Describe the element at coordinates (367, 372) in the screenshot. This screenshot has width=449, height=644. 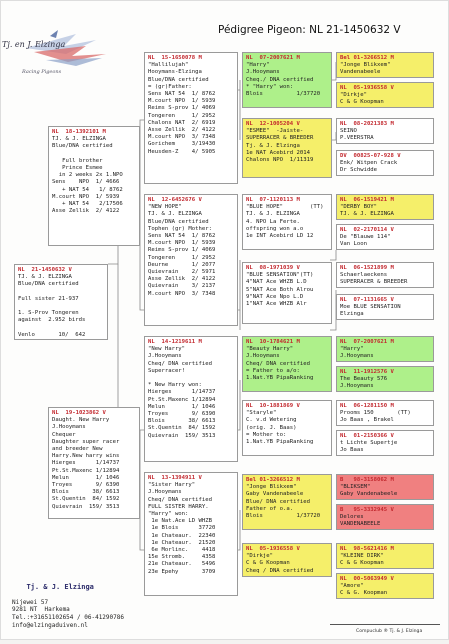
I see `gen4-ring: NL 11-1912576 V` at that location.